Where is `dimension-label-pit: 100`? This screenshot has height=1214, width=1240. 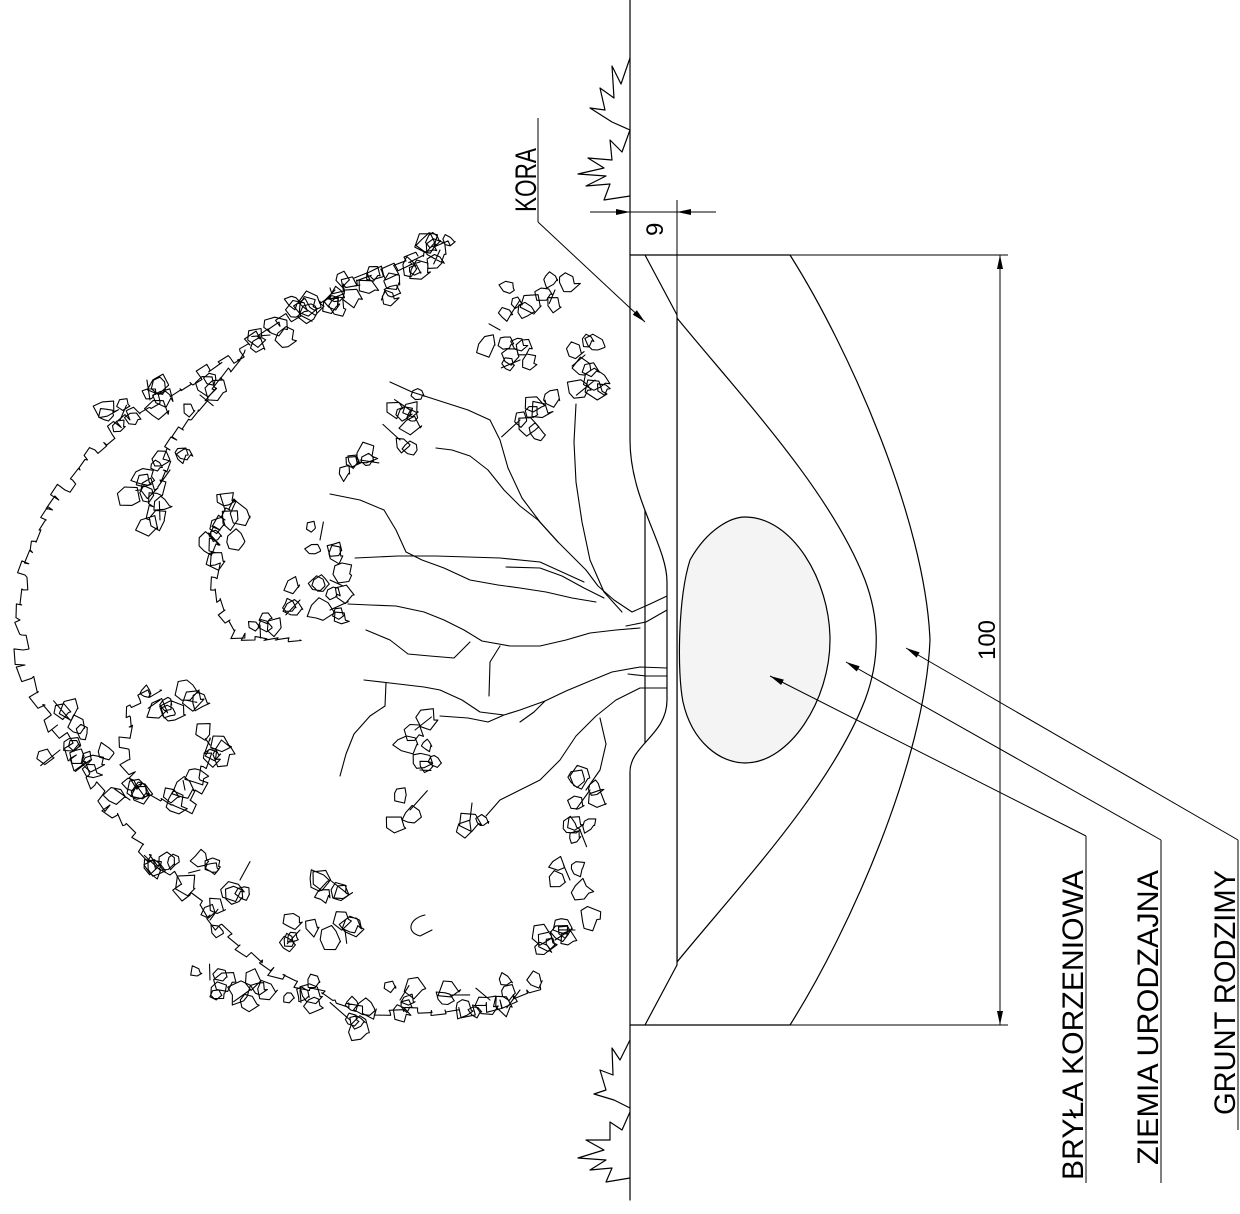
dimension-label-pit: 100 is located at coordinates (987, 640).